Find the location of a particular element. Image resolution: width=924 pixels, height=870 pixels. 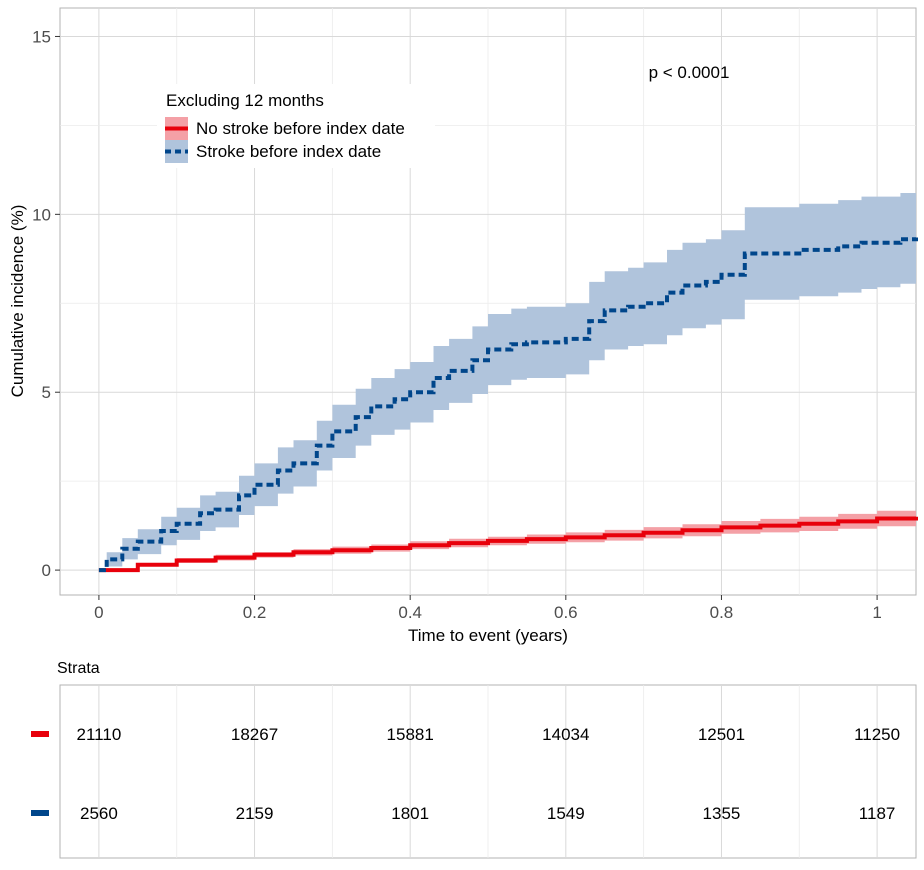

risk-table-row: 21110 18267 15881 14034 12501 11250 is located at coordinates (465, 734).